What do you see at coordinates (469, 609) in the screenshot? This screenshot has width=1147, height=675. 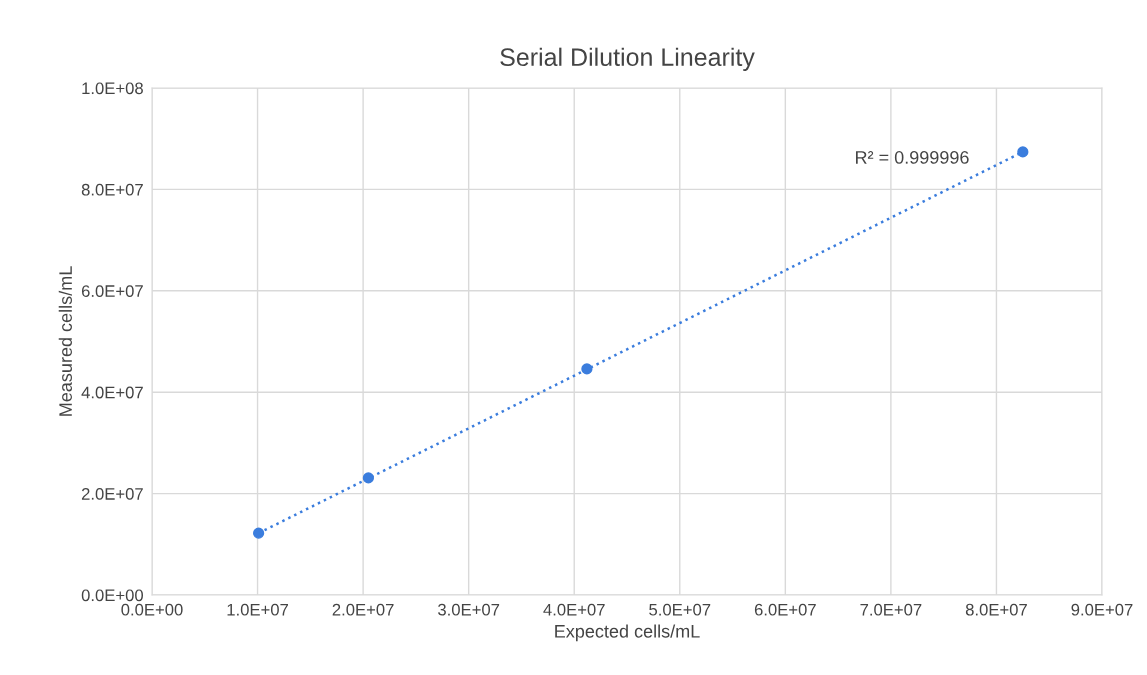 I see `x-tick-label: 3.0E+07` at bounding box center [469, 609].